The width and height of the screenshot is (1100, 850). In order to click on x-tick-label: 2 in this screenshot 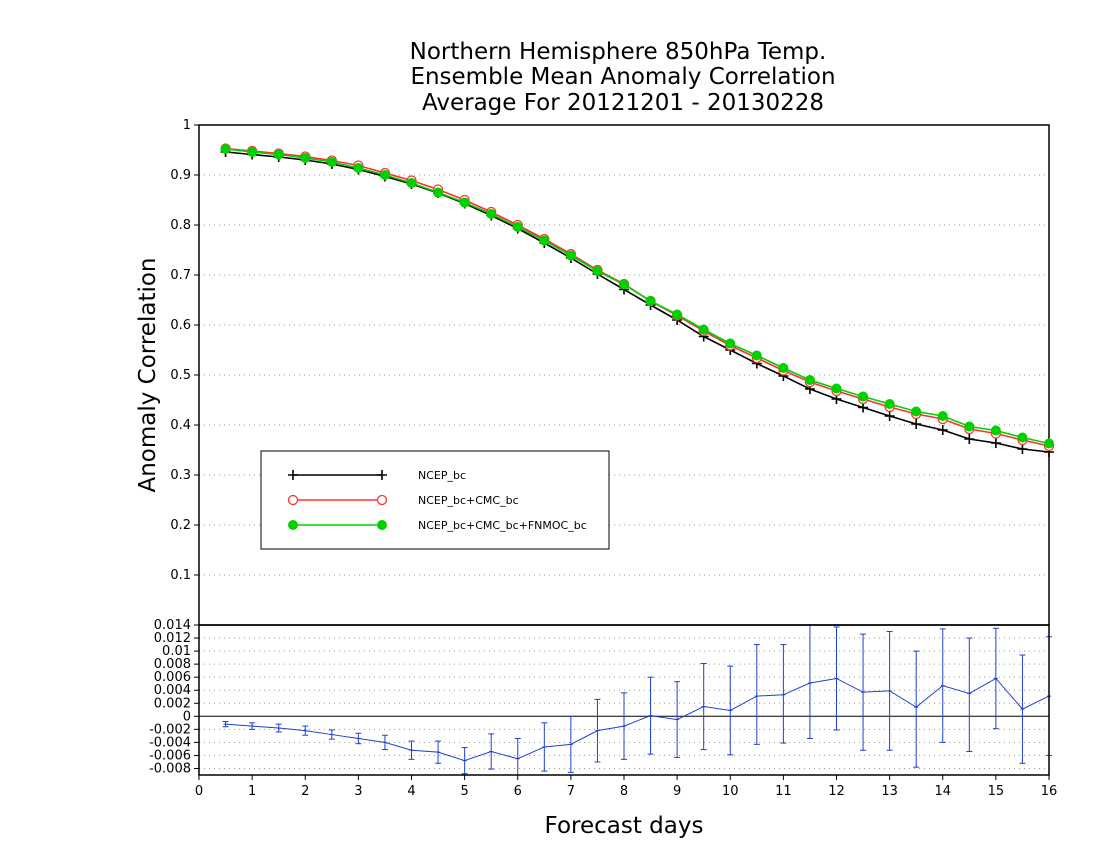, I will do `click(305, 791)`.